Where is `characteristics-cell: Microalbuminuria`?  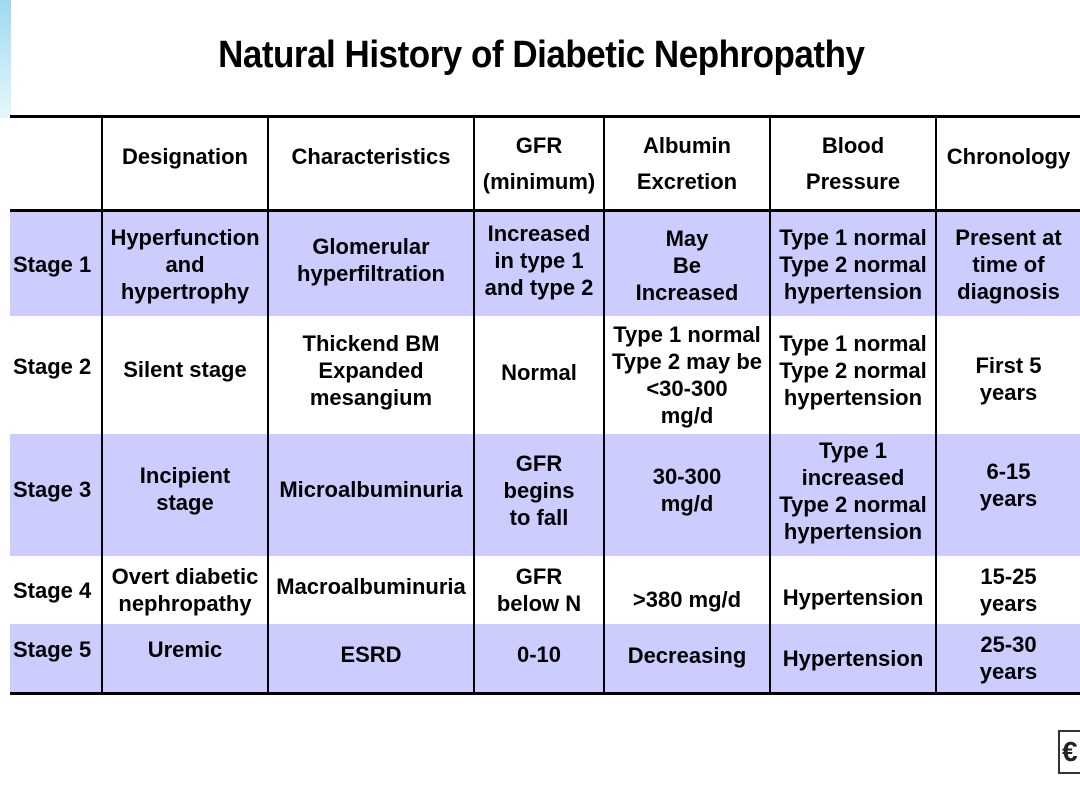 characteristics-cell: Microalbuminuria is located at coordinates (371, 489).